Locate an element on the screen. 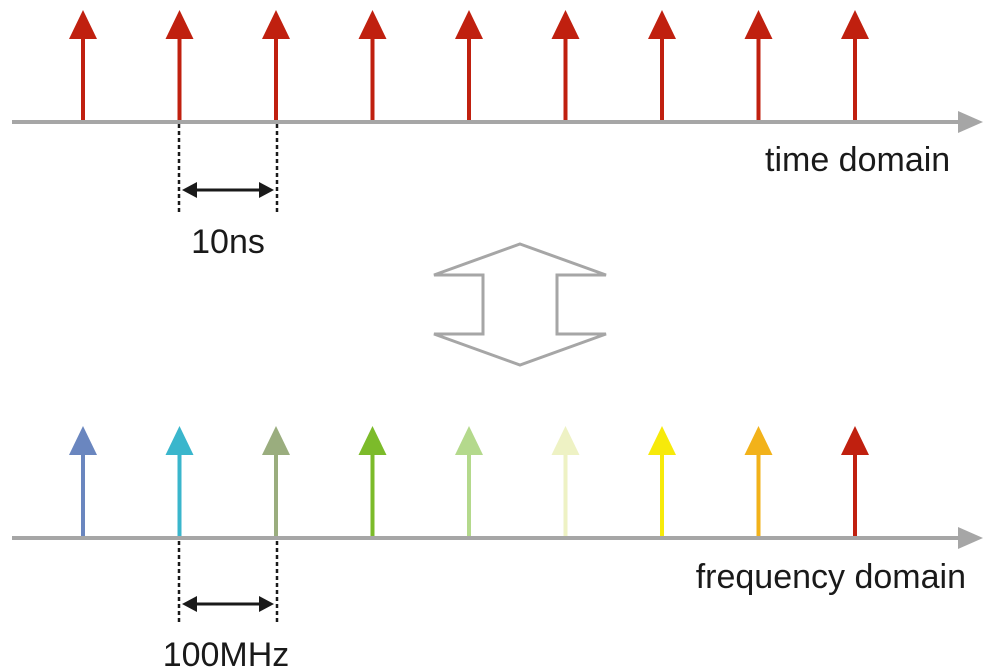 This screenshot has height=671, width=983. frequency-line-5-head is located at coordinates (469, 440).